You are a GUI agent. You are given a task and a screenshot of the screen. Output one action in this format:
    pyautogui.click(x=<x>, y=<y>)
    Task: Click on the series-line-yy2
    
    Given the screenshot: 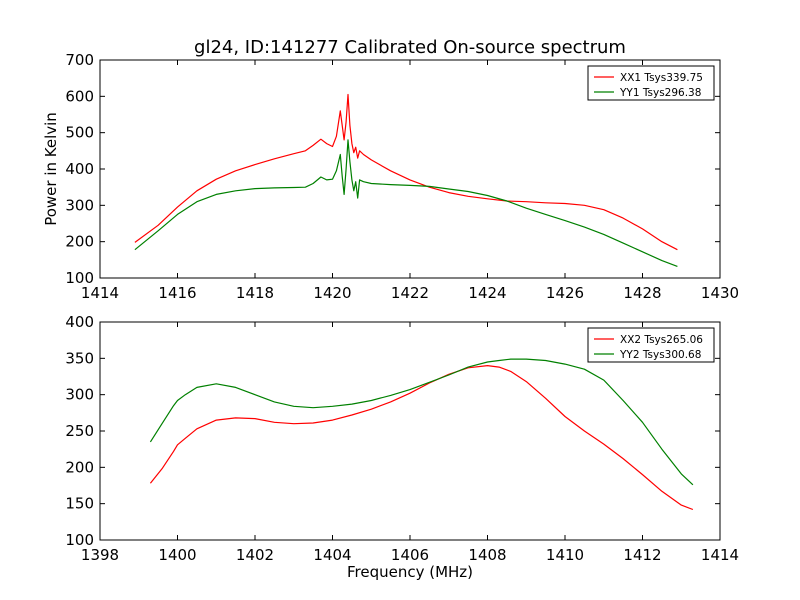 What is the action you would take?
    pyautogui.click(x=421, y=422)
    